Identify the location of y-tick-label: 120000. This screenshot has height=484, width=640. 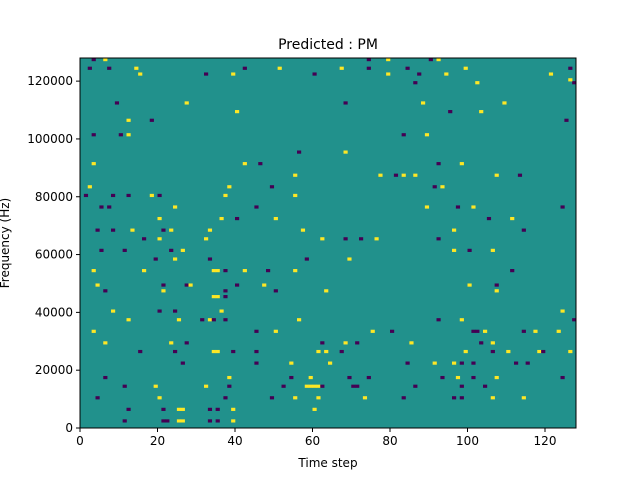
(50, 81).